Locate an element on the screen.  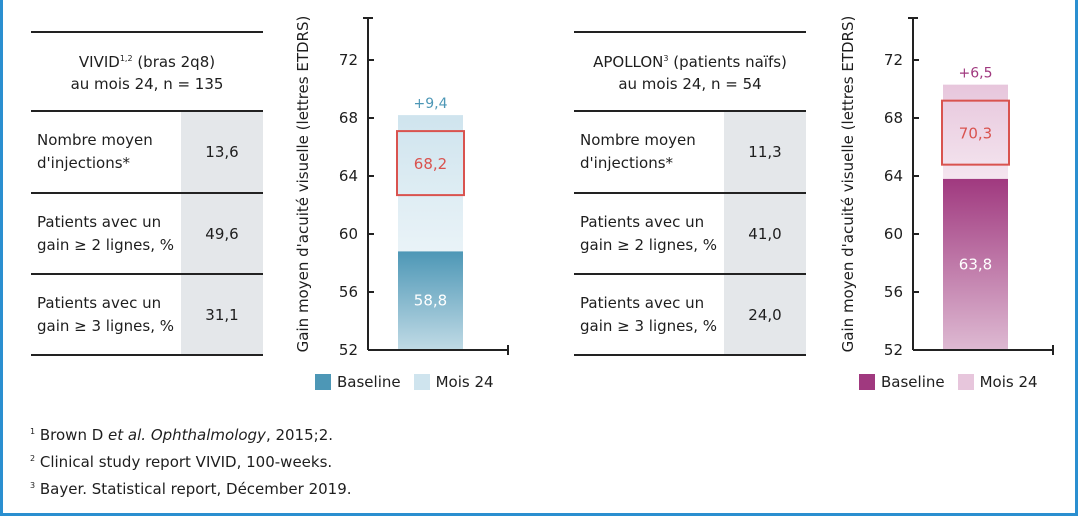
row-value: 41,0 is located at coordinates (765, 233).